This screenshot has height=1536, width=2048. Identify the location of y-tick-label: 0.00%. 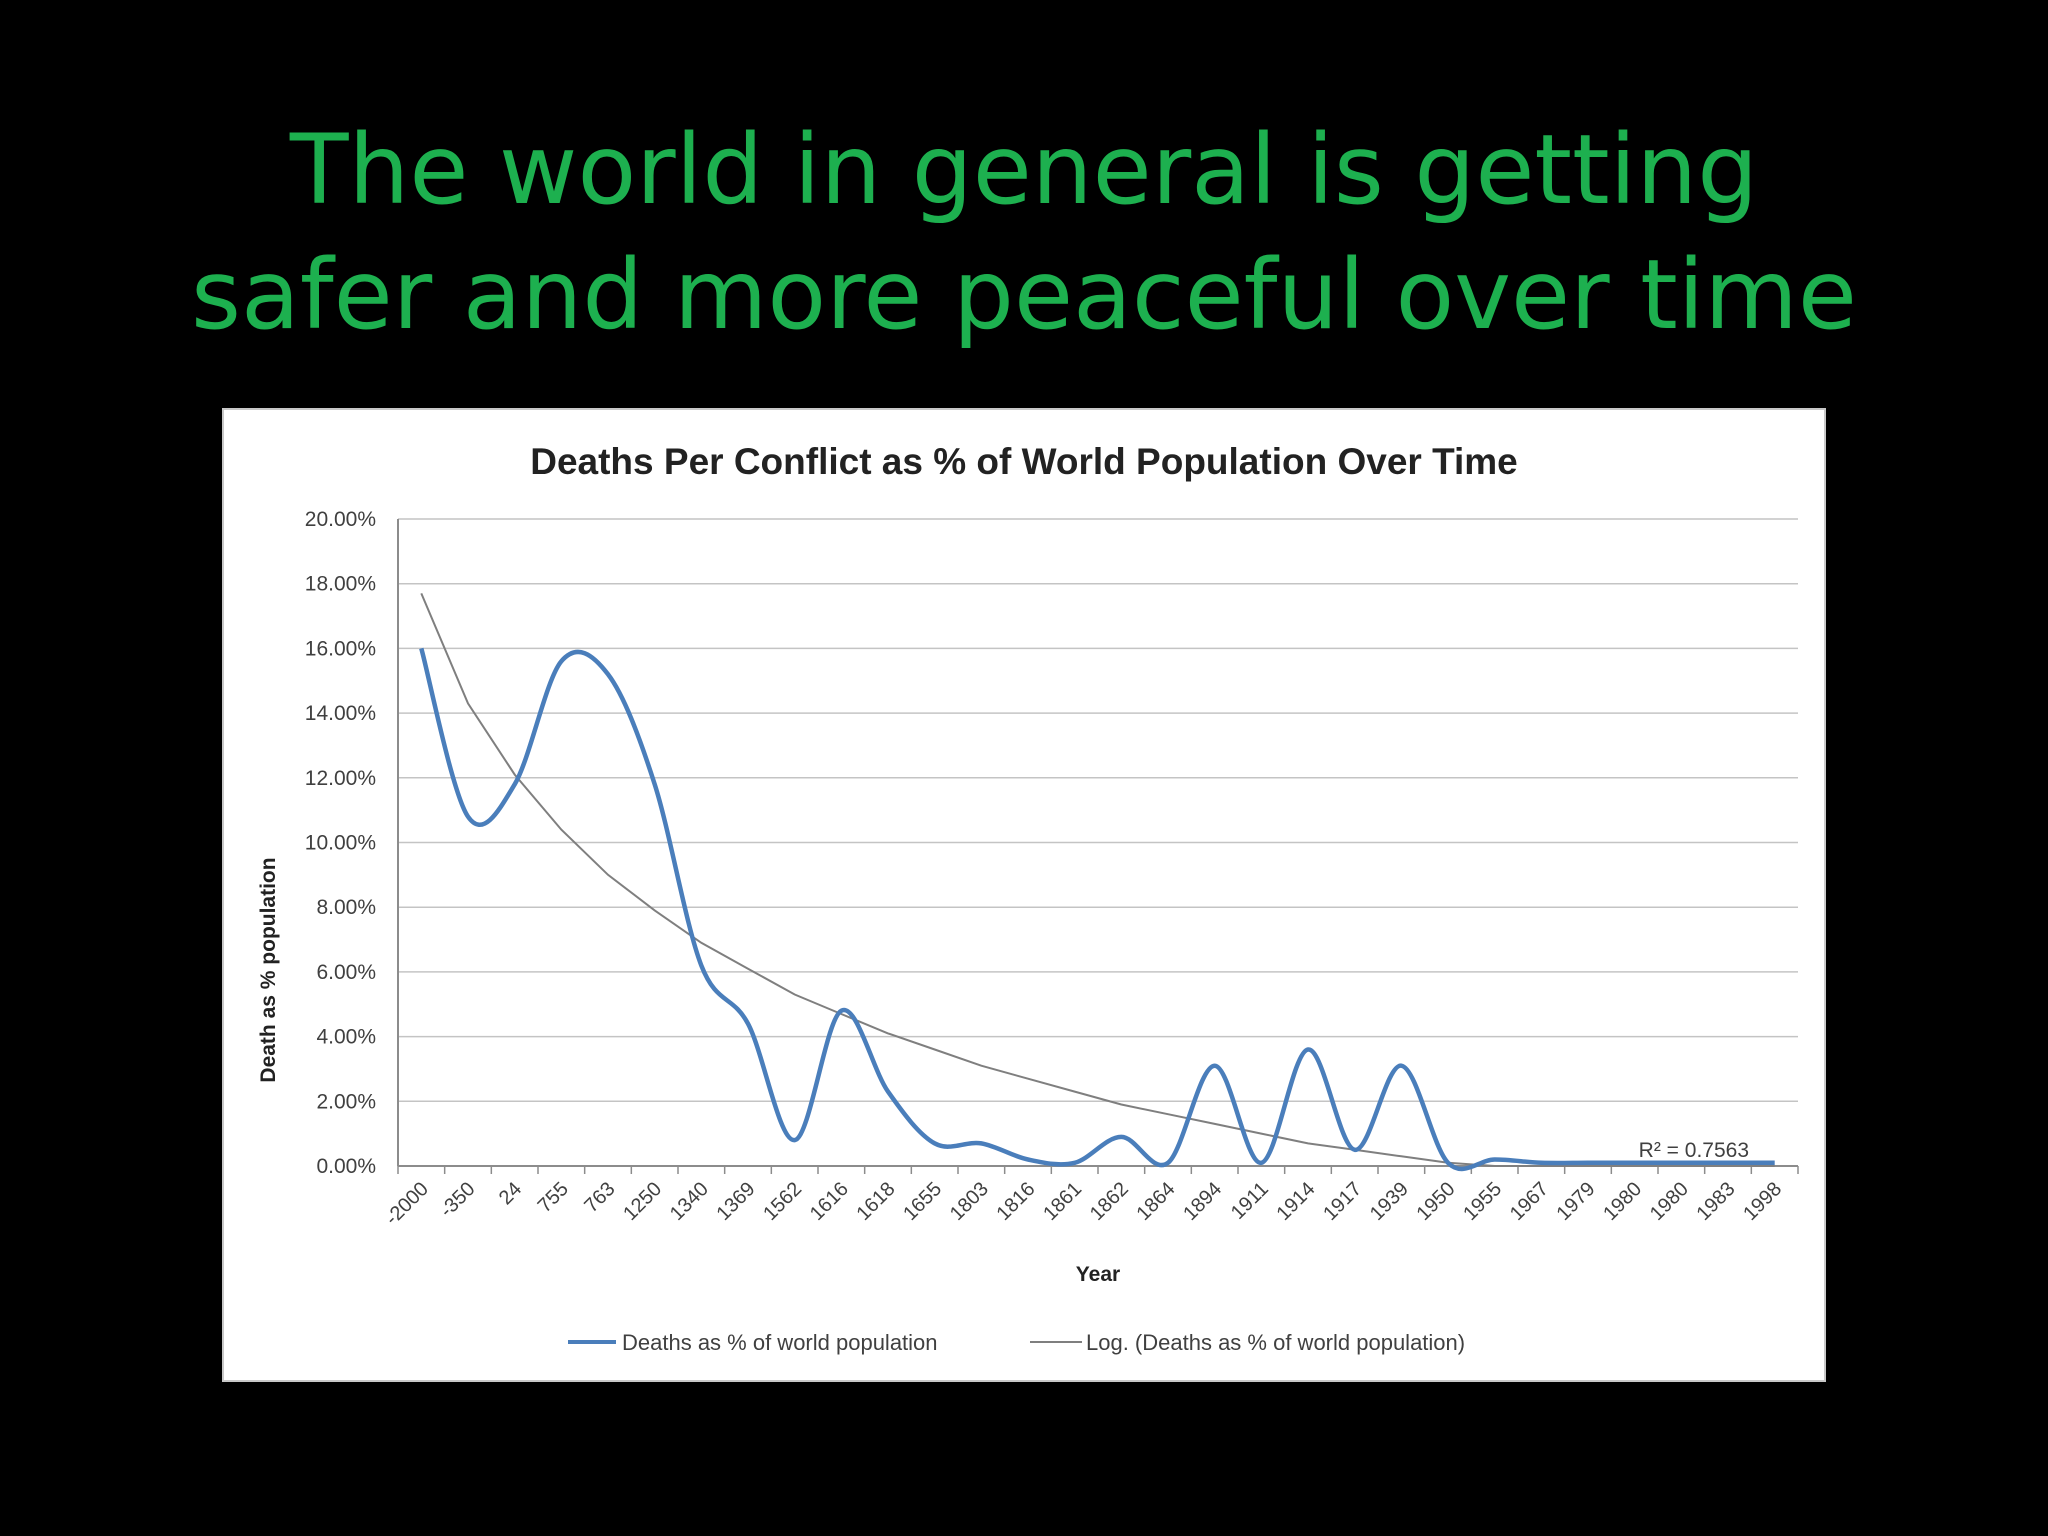
(346, 1166).